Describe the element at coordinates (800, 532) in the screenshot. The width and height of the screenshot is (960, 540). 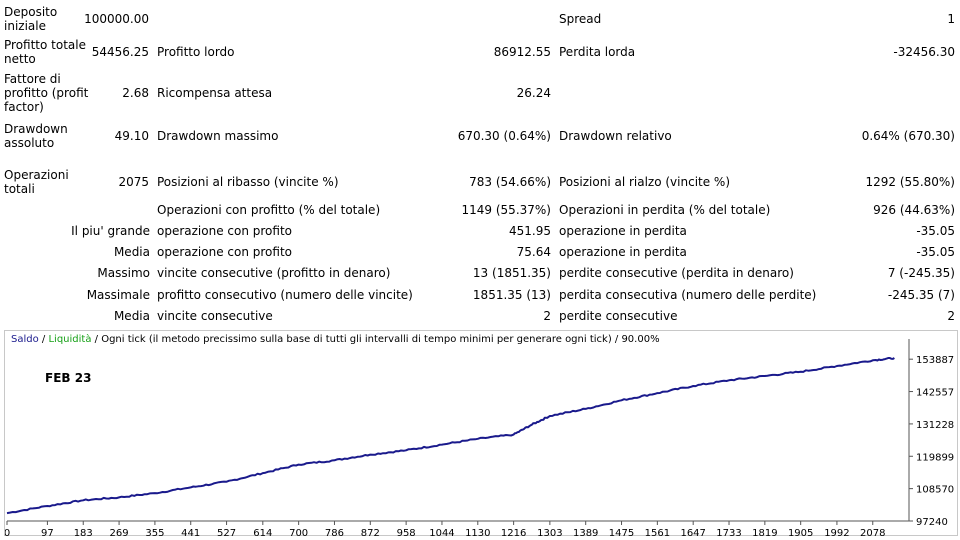
I see `x-tick-label: 1905` at that location.